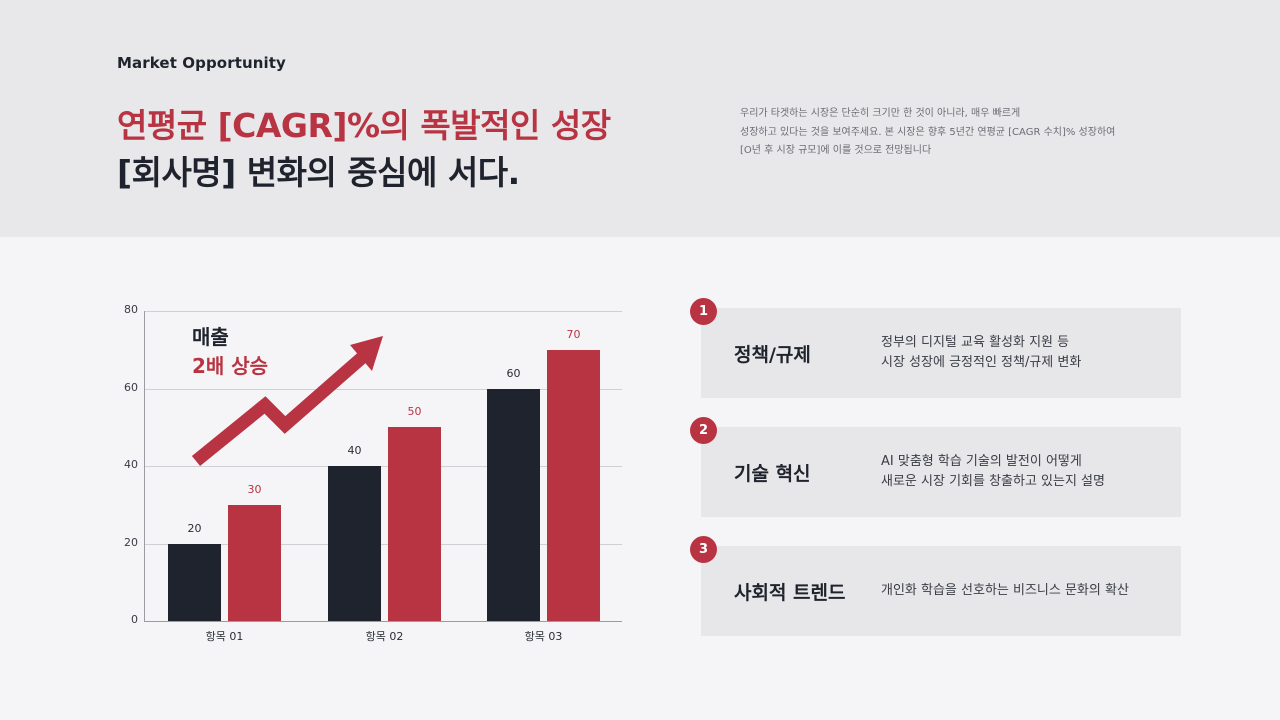  I want to click on x-tick-label: 항목 01, so click(224, 636).